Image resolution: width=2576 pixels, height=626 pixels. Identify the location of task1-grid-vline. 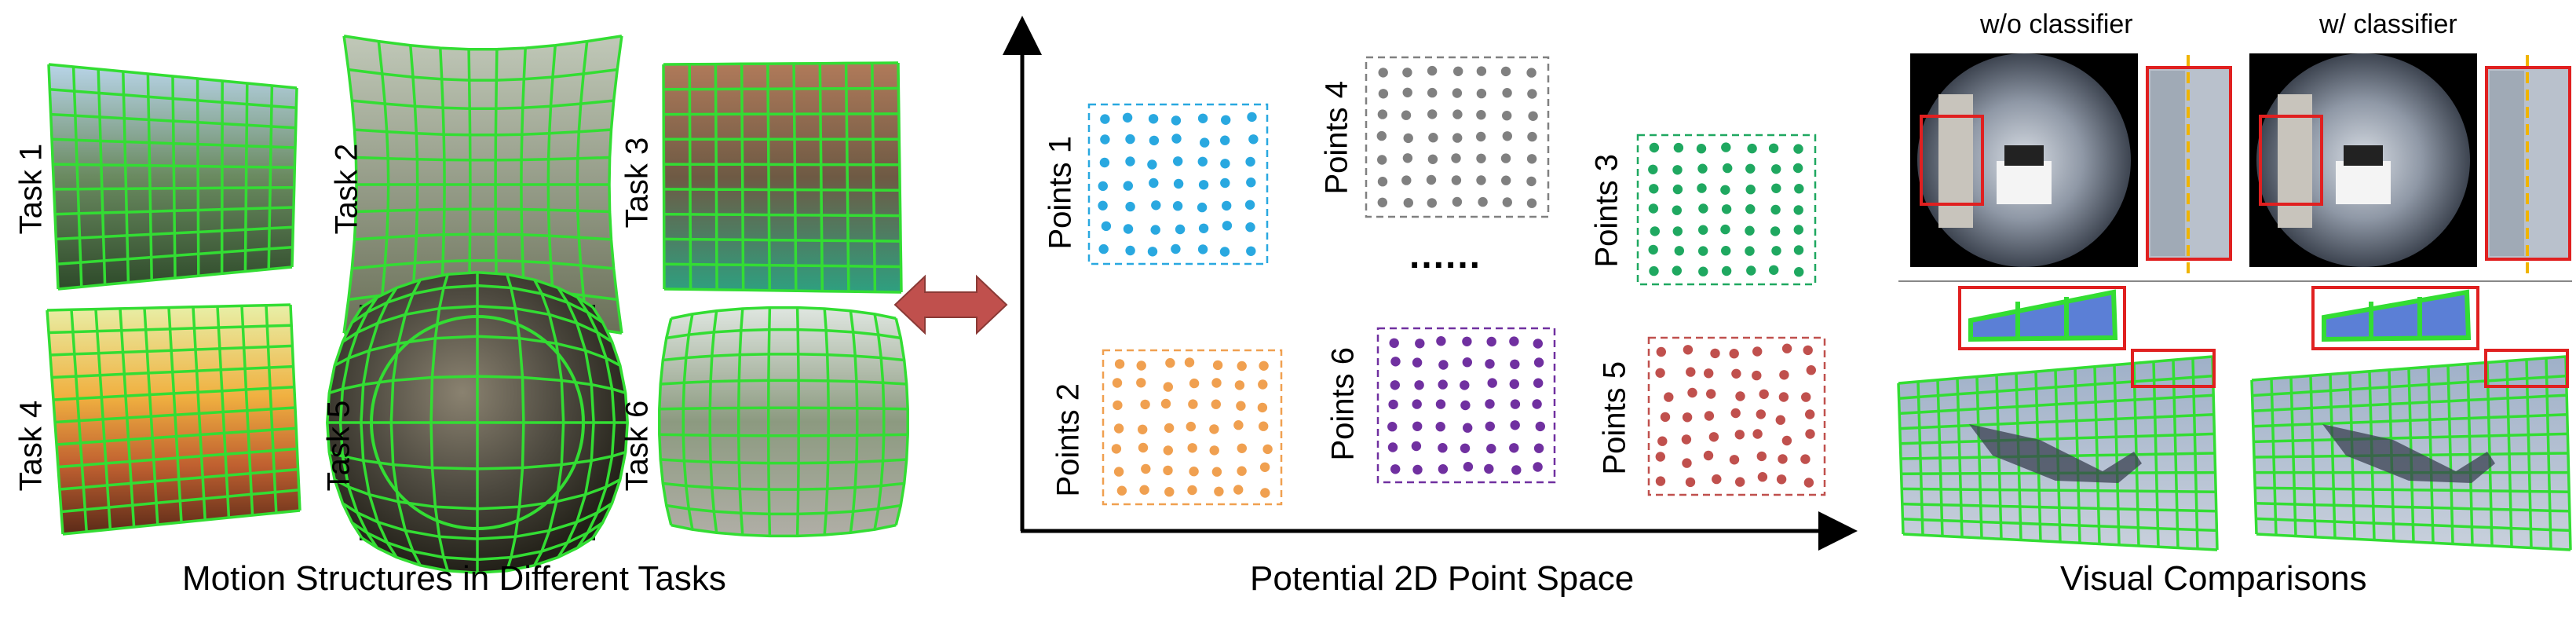
(270, 177).